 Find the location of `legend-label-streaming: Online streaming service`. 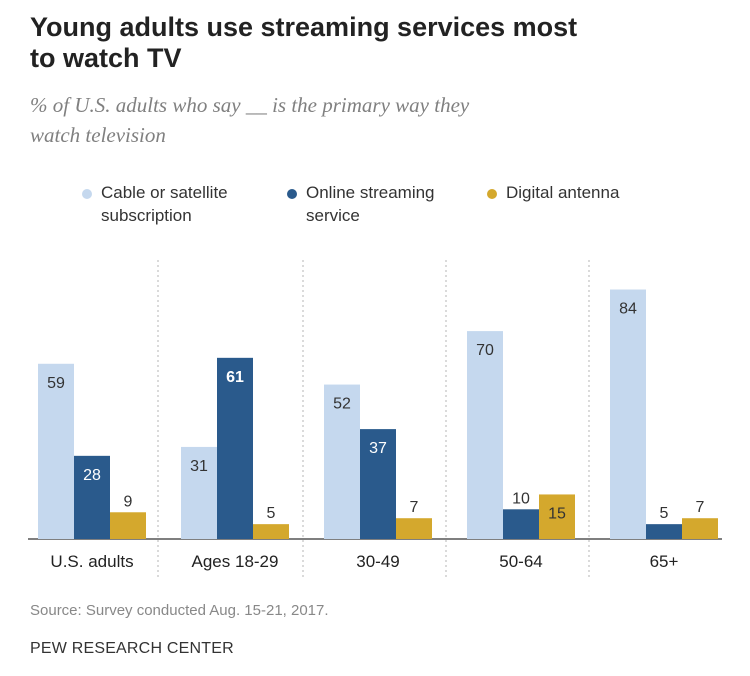

legend-label-streaming: Online streaming service is located at coordinates (370, 204).